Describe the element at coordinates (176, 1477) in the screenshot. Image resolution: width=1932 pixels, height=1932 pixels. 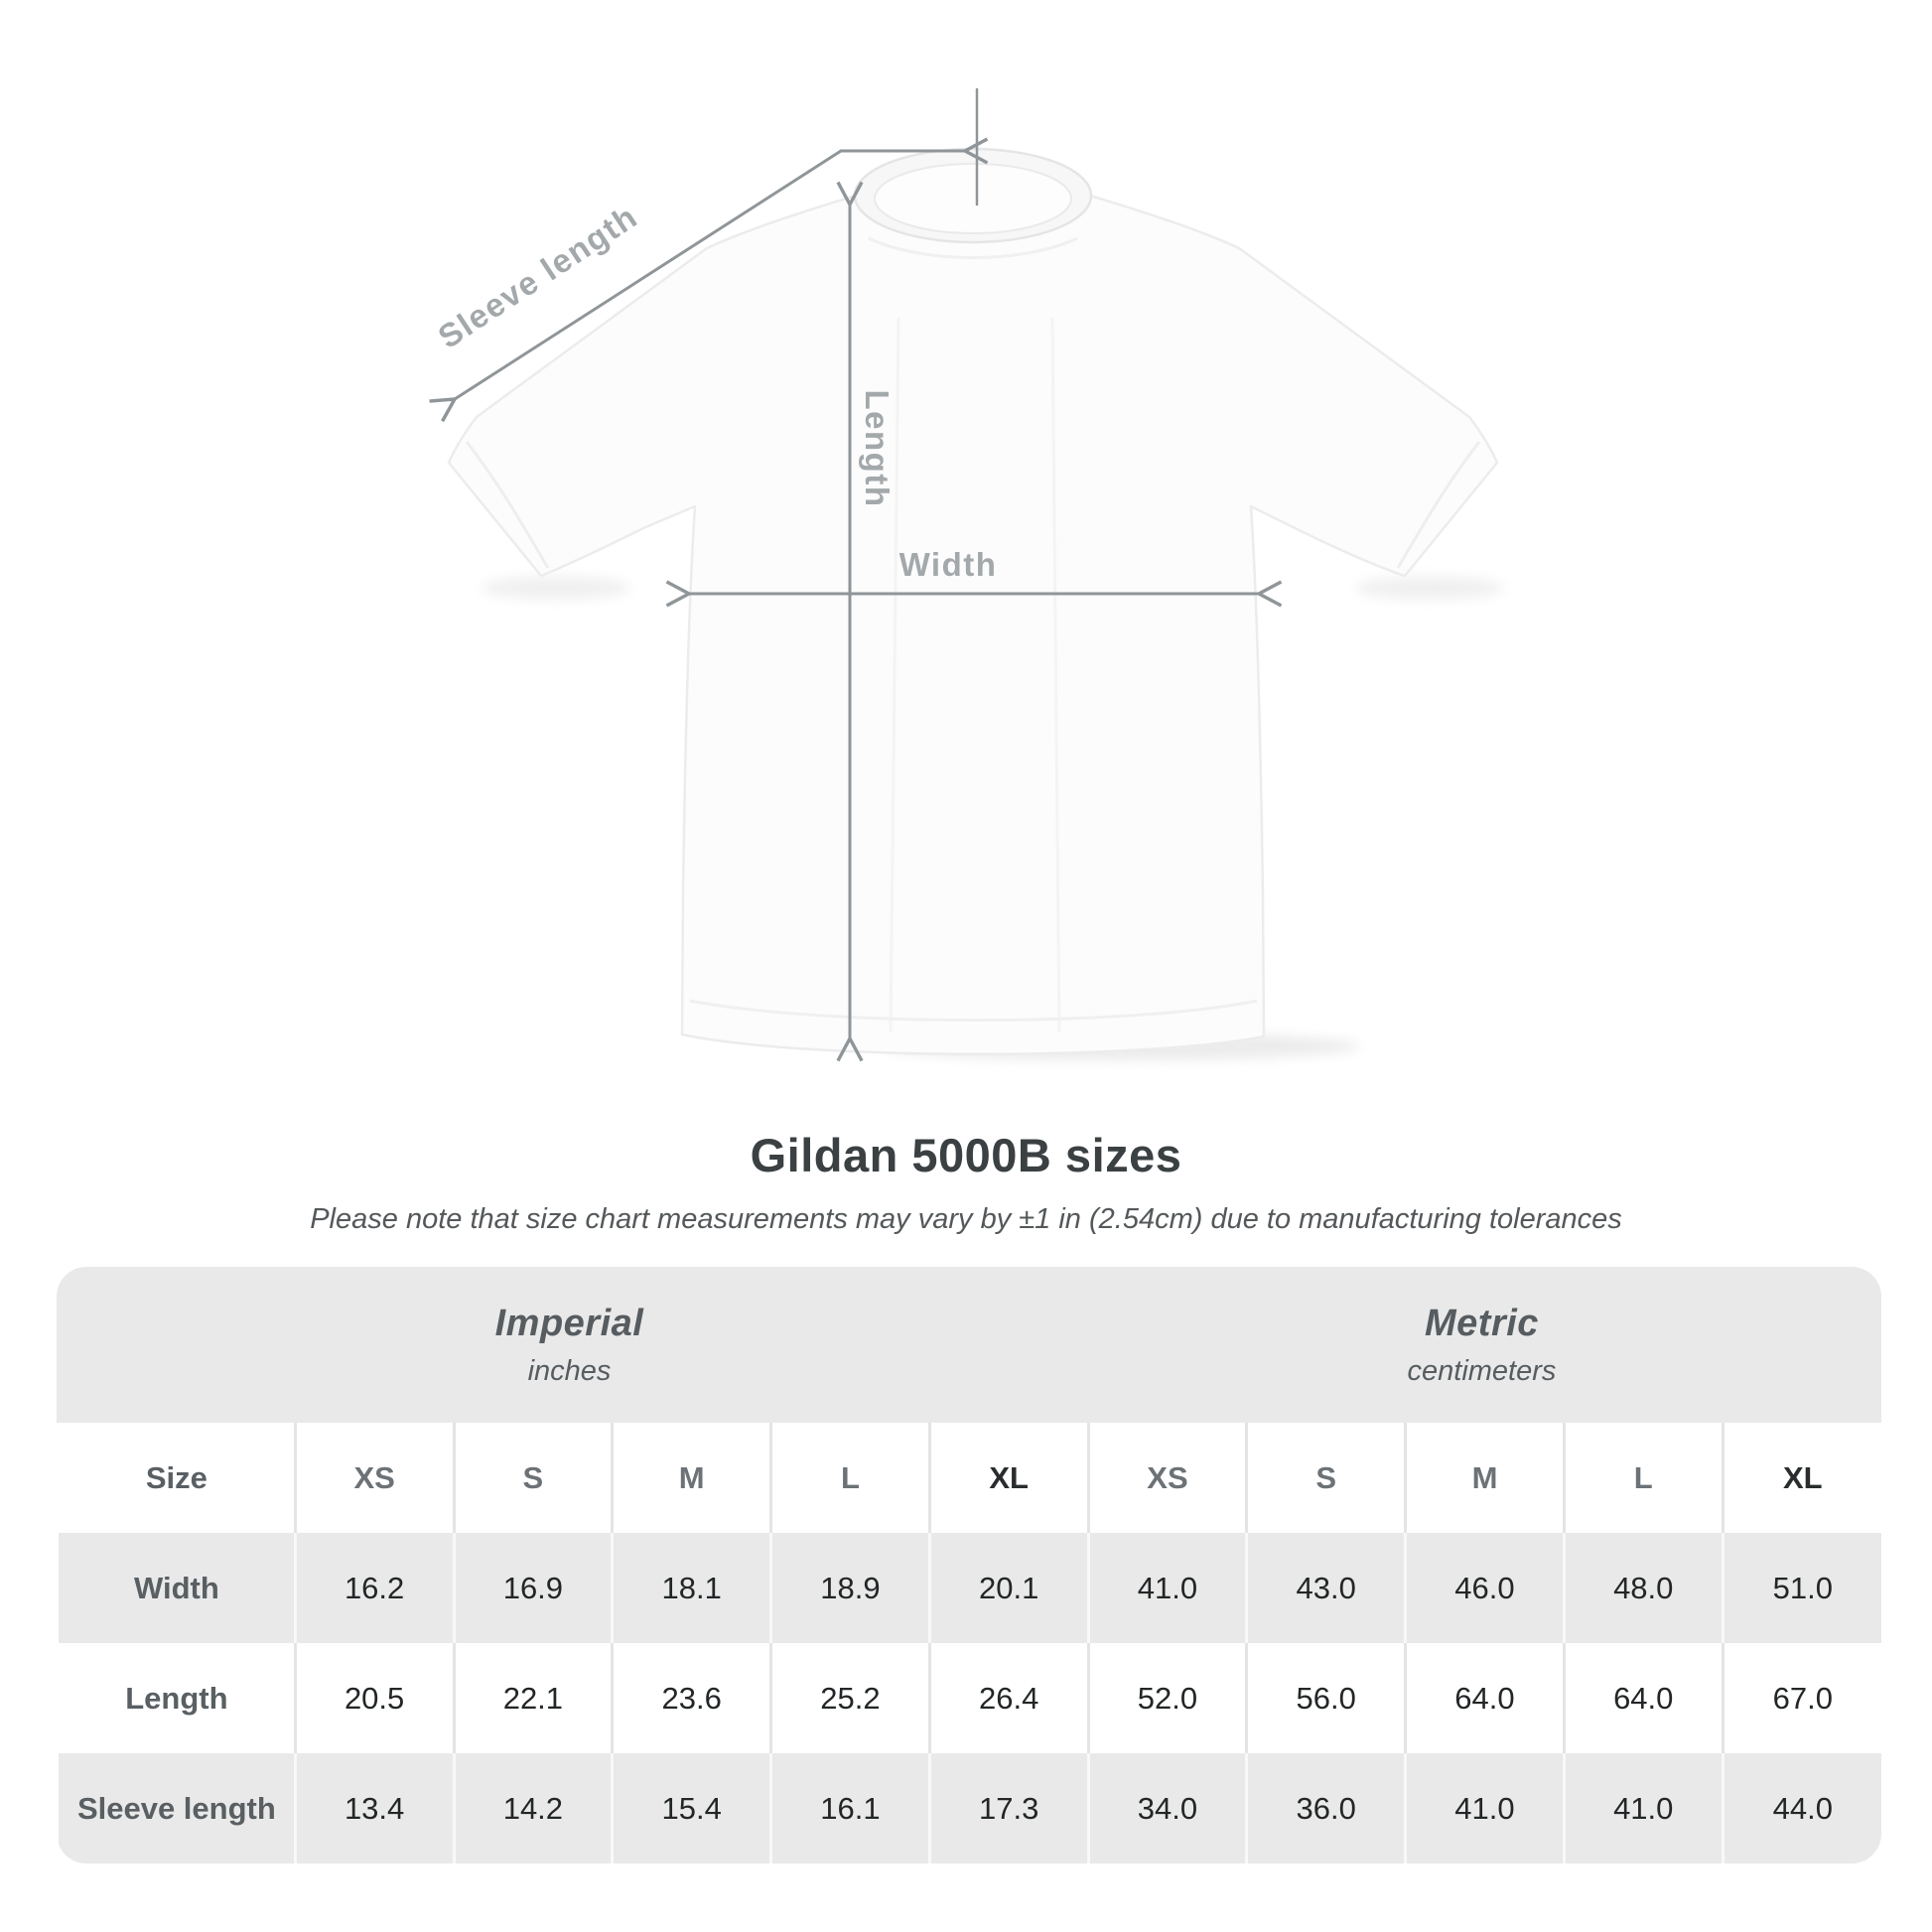
I see `size-column-header: Size` at that location.